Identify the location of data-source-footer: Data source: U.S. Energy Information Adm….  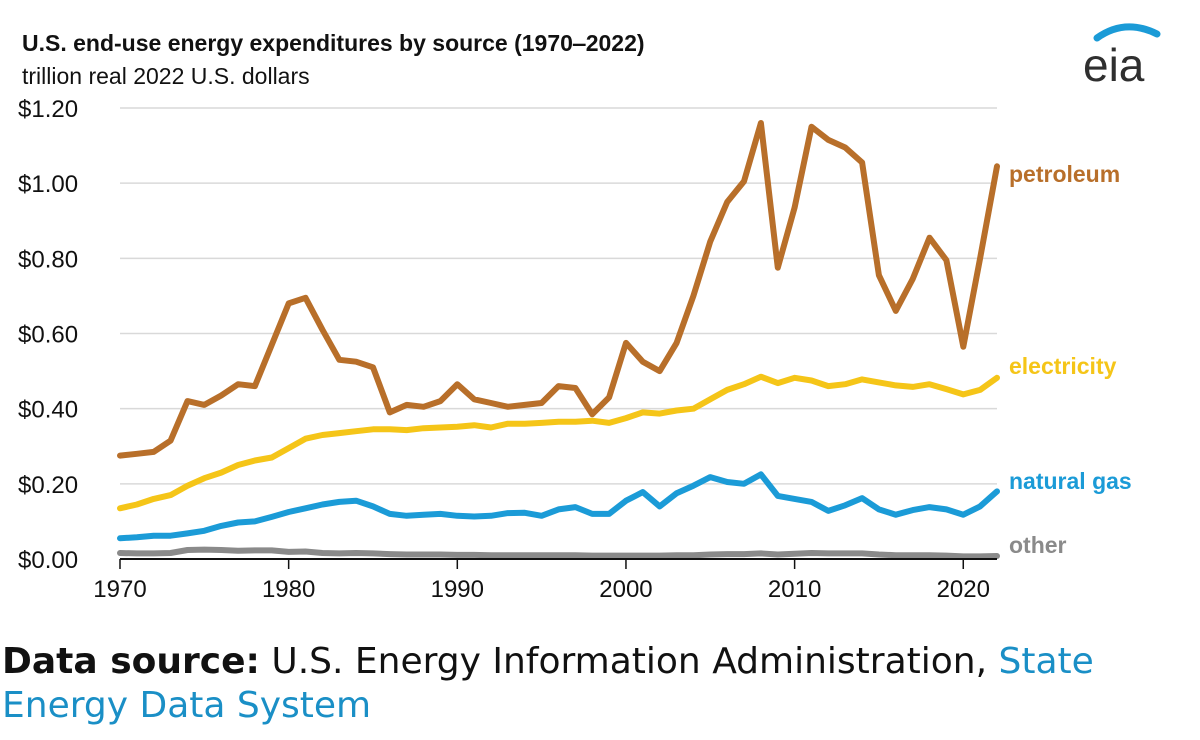
(592, 684).